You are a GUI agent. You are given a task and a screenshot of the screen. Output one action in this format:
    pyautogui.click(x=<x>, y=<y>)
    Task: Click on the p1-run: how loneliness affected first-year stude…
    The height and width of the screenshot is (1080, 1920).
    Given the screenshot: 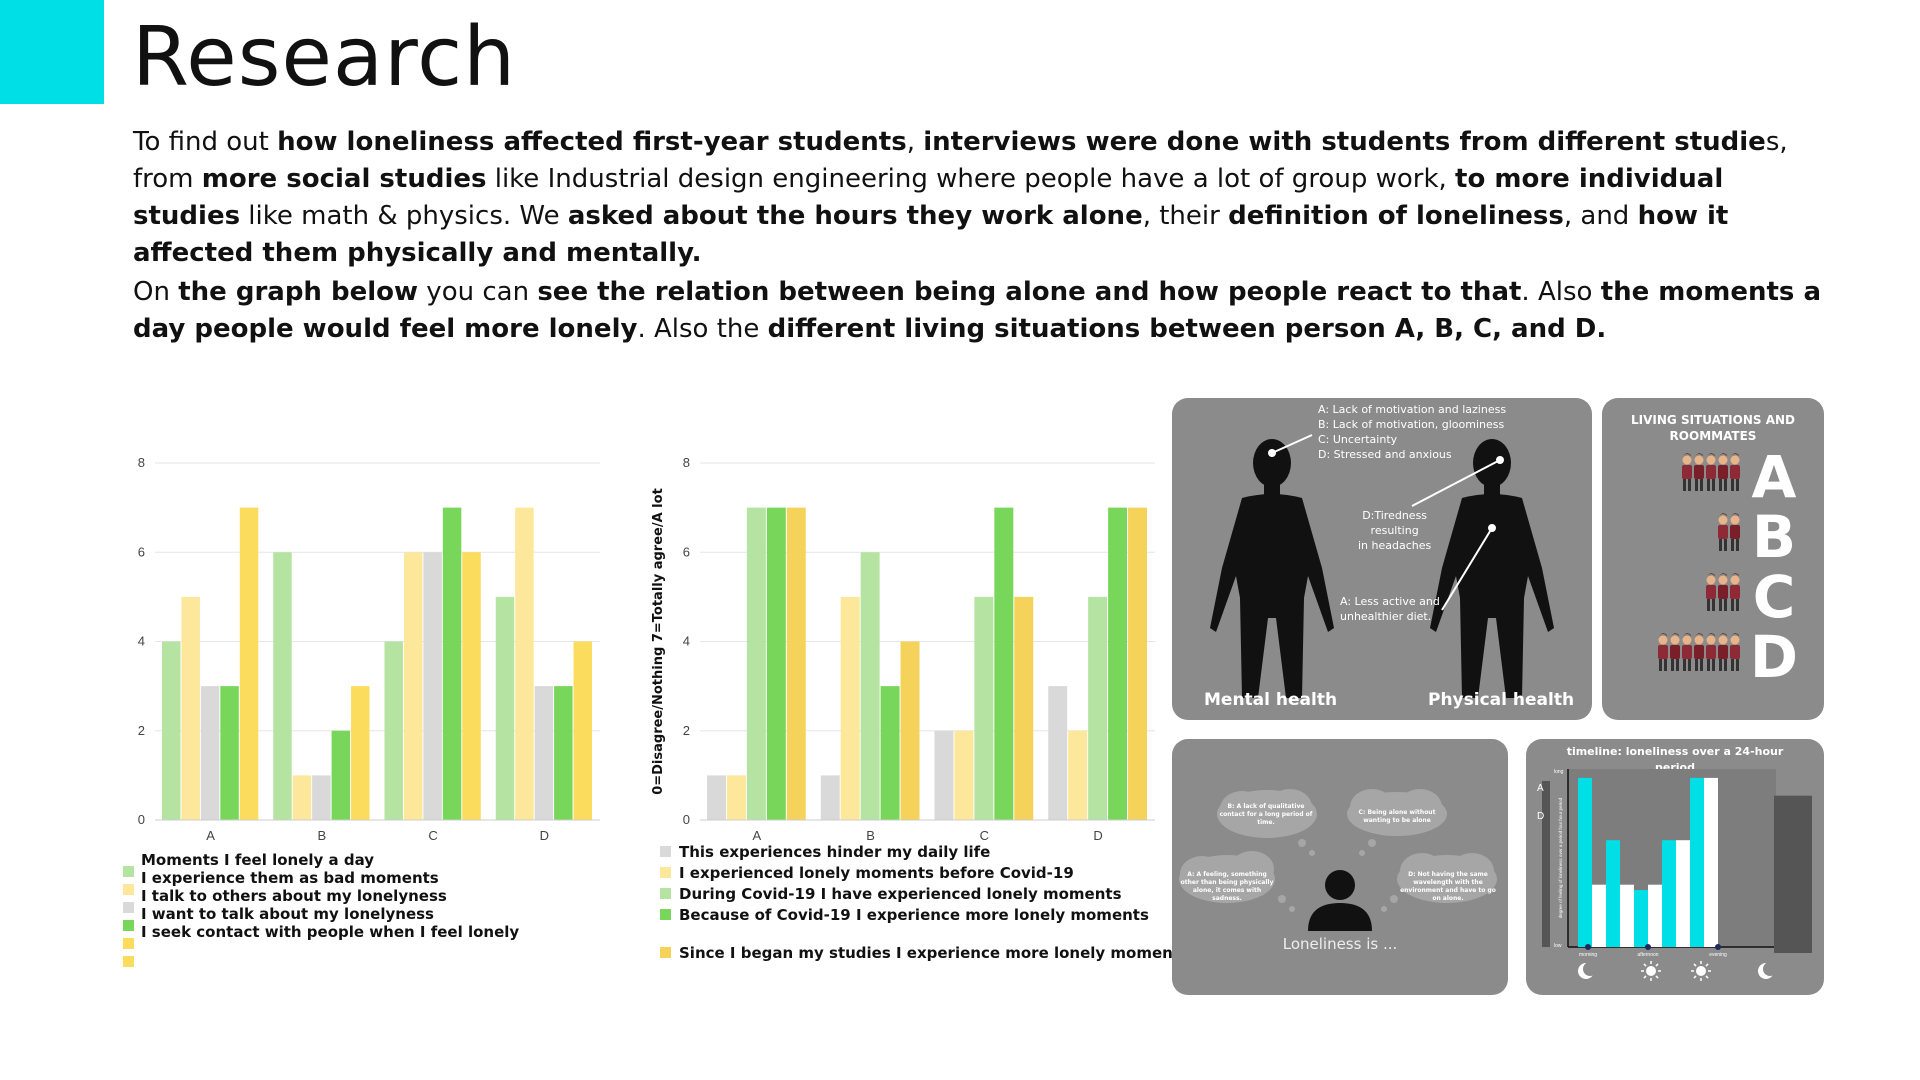 What is the action you would take?
    pyautogui.click(x=592, y=142)
    